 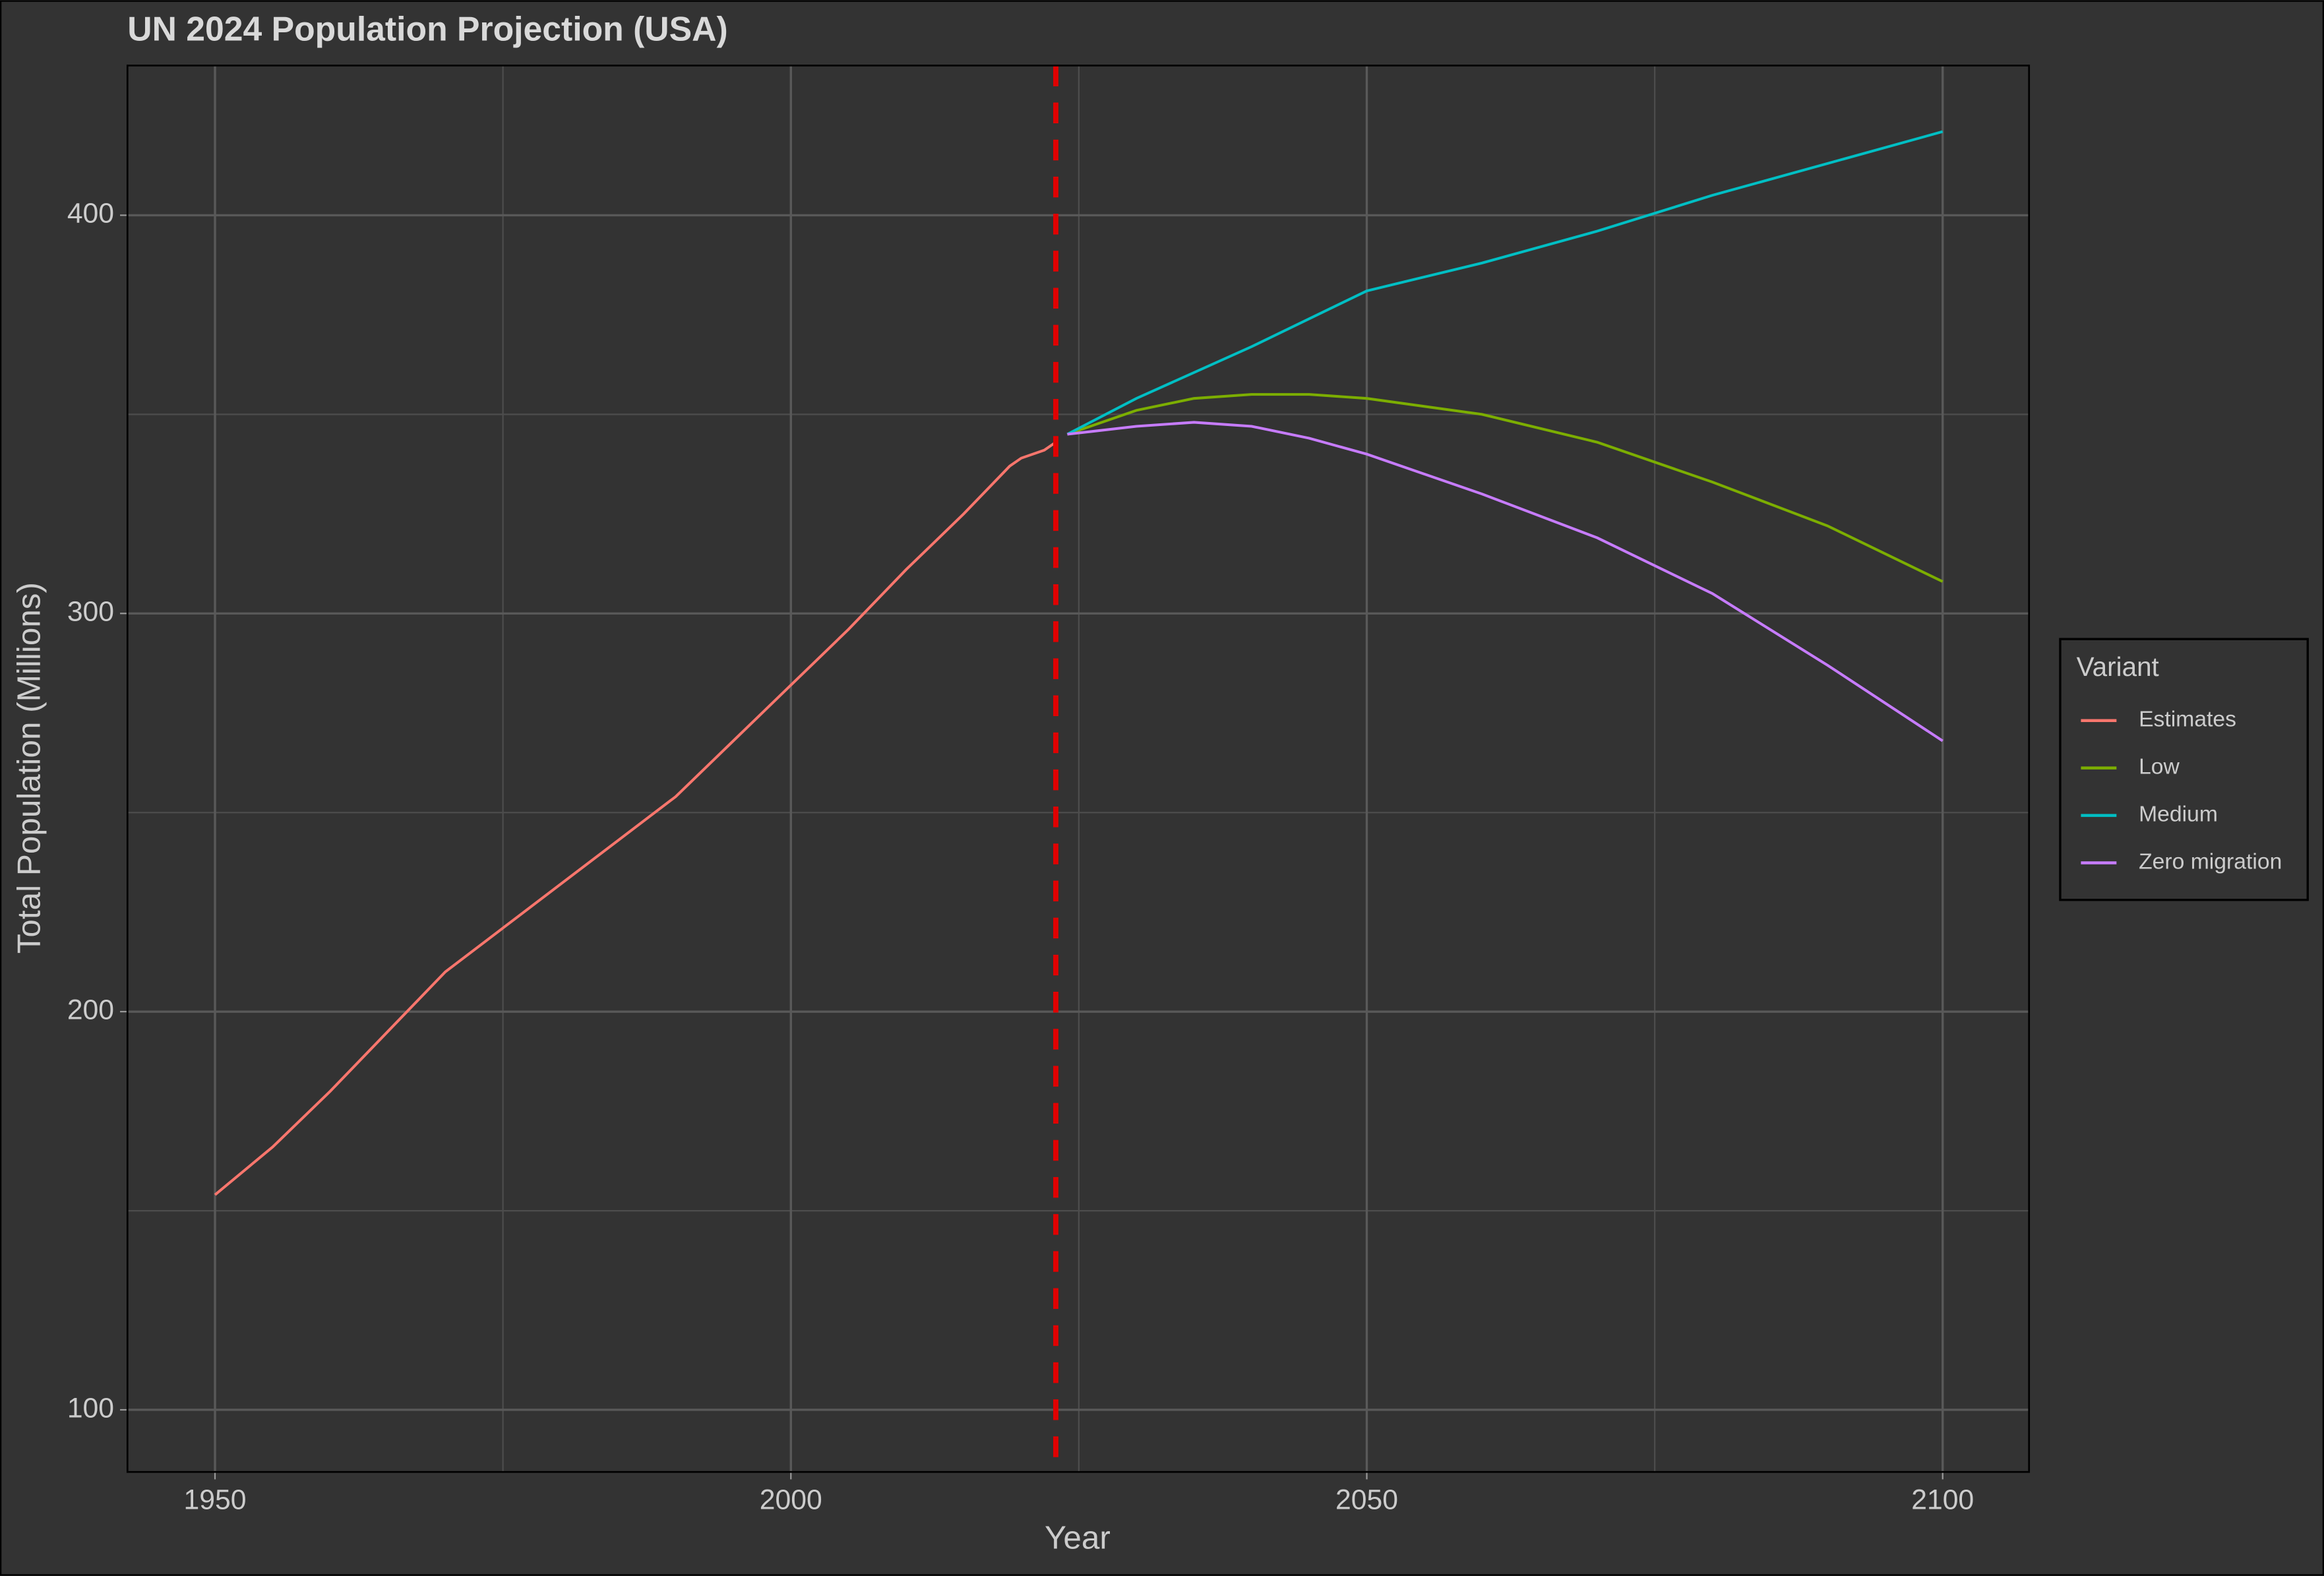 What do you see at coordinates (2210, 861) in the screenshot?
I see `legend-label: Zero migration` at bounding box center [2210, 861].